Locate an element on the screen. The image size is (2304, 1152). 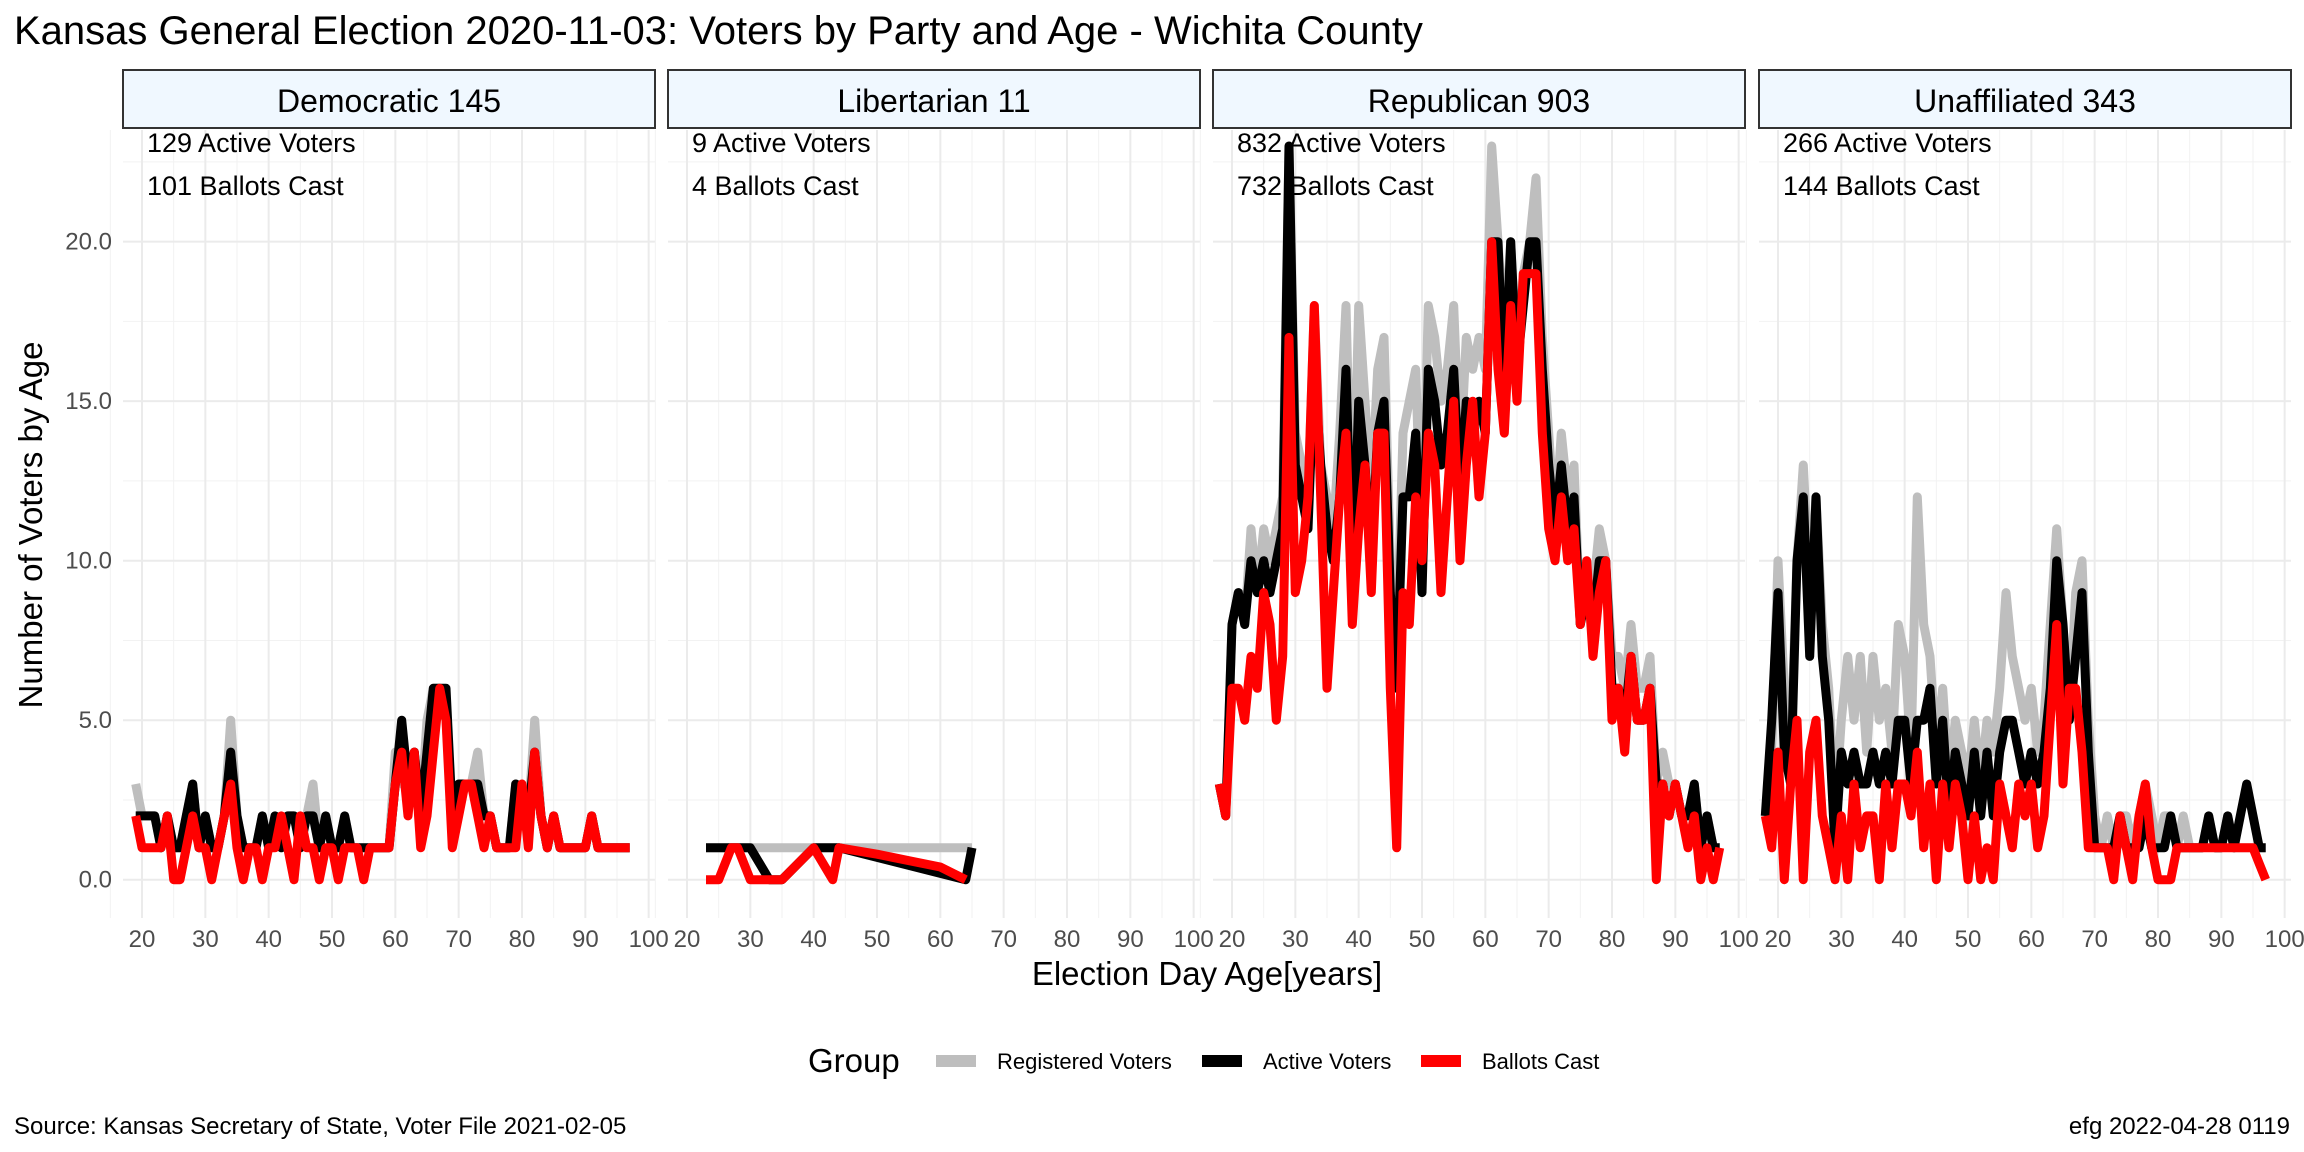
x-axis-label: Election Day Age[years] is located at coordinates (1207, 973).